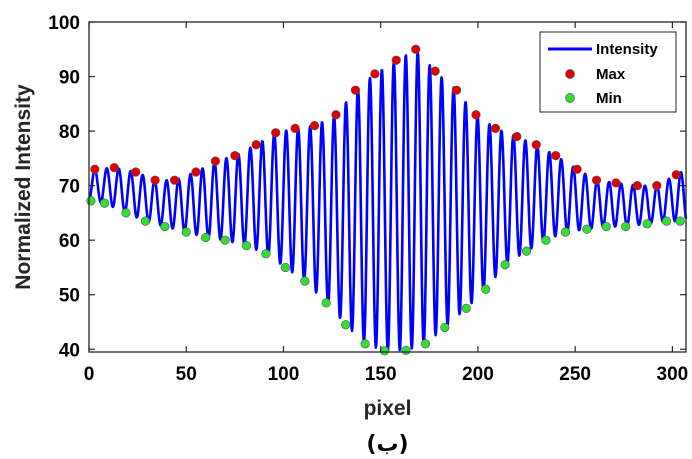 Image resolution: width=692 pixels, height=459 pixels. What do you see at coordinates (611, 74) in the screenshot?
I see `legend-max-label: Max` at bounding box center [611, 74].